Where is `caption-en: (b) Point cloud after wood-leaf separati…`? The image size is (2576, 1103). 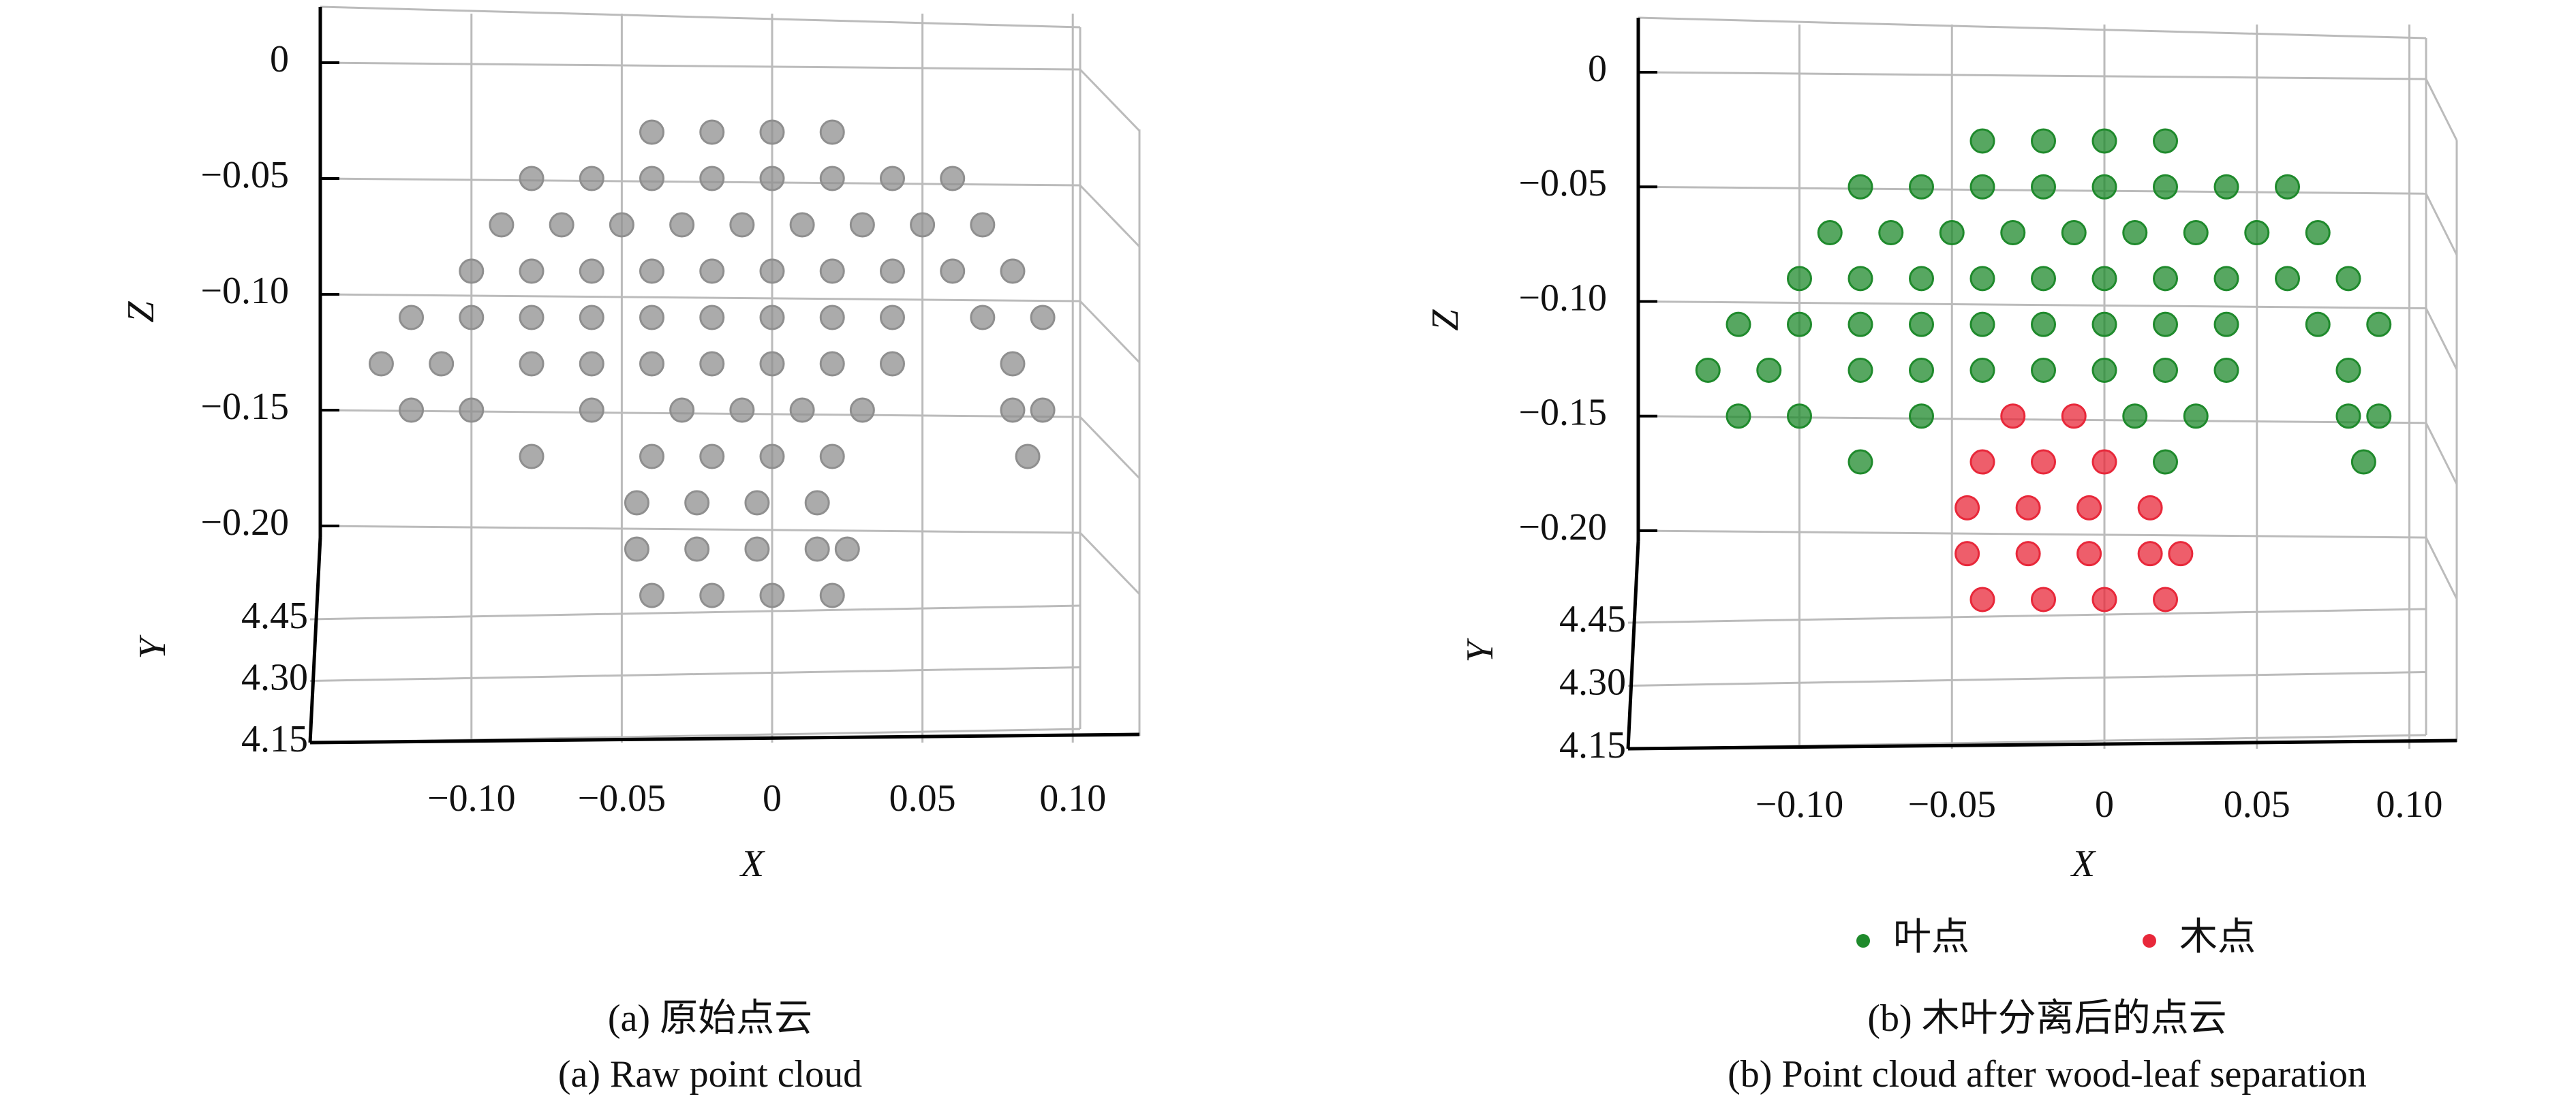 caption-en: (b) Point cloud after wood-leaf separati… is located at coordinates (2047, 1074).